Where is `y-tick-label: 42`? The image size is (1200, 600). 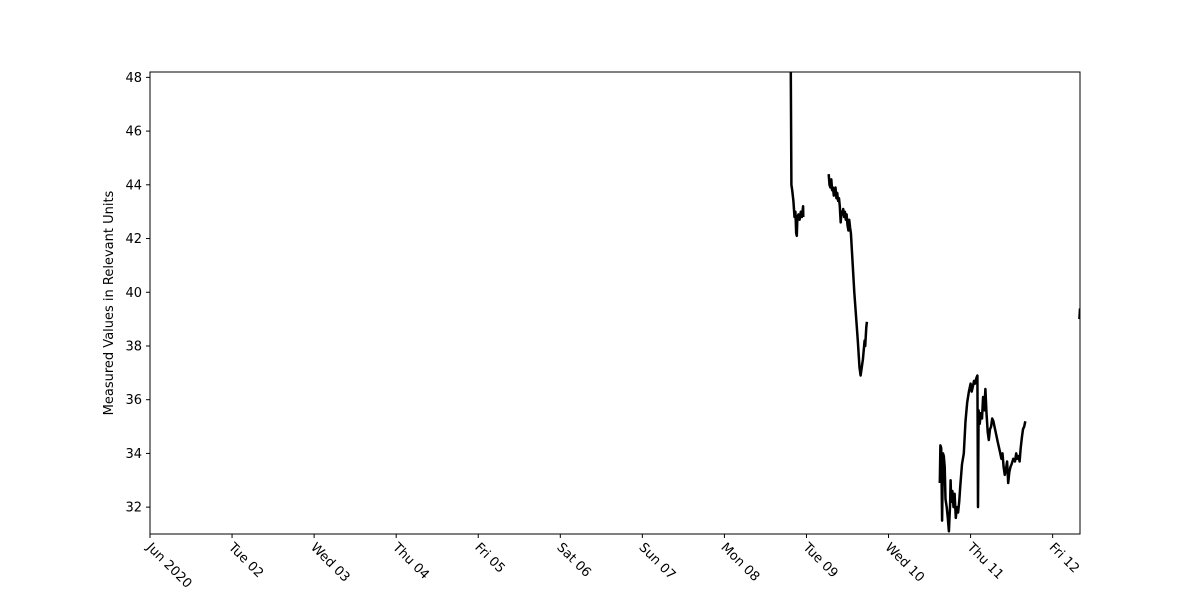
y-tick-label: 42 is located at coordinates (133, 239).